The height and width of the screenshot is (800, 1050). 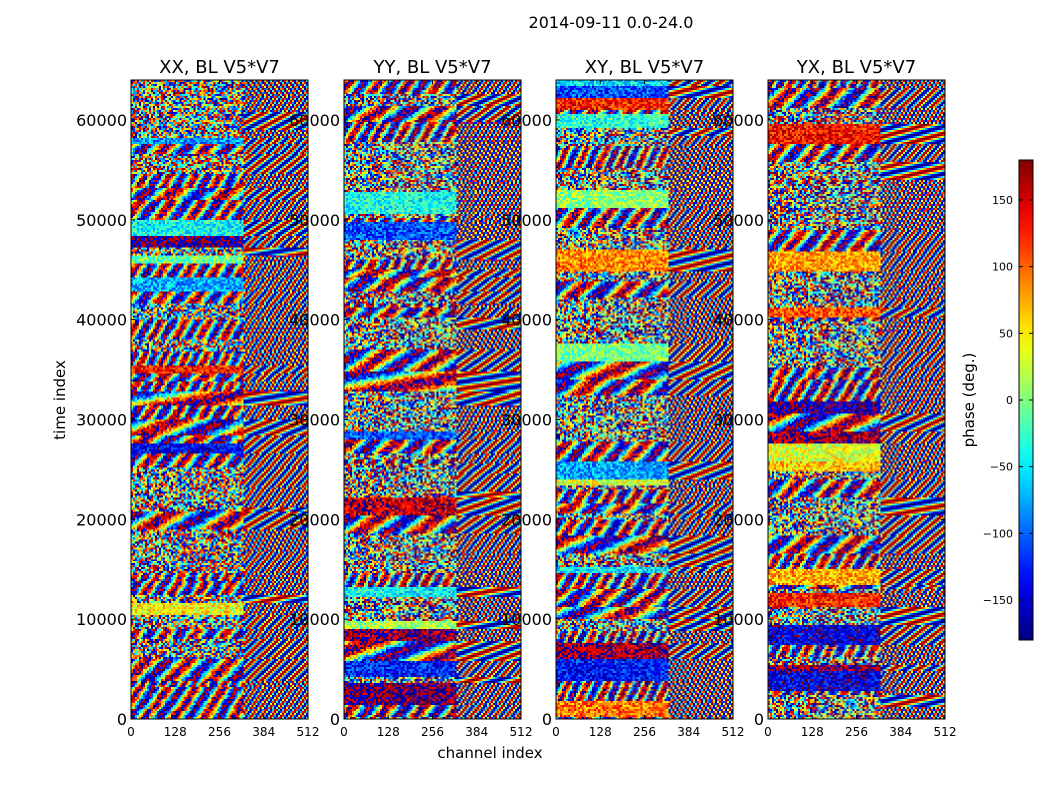 What do you see at coordinates (1002, 267) in the screenshot?
I see `colorbar-tick-label: 100` at bounding box center [1002, 267].